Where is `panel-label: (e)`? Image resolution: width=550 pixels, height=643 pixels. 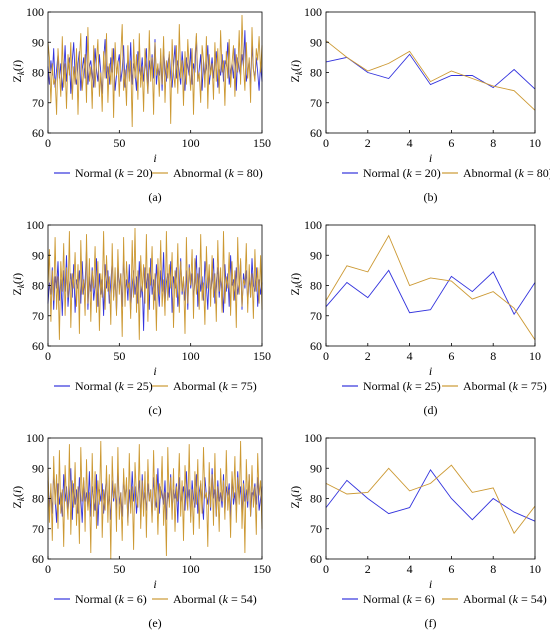
panel-label: (e) is located at coordinates (154, 623).